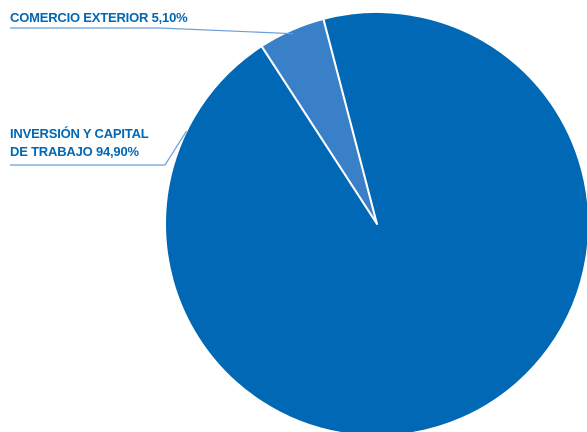 The image size is (587, 432). Describe the element at coordinates (99, 17) in the screenshot. I see `slice-label-comercio-exterior: COMERCIO EXTERIOR 5,10%` at that location.